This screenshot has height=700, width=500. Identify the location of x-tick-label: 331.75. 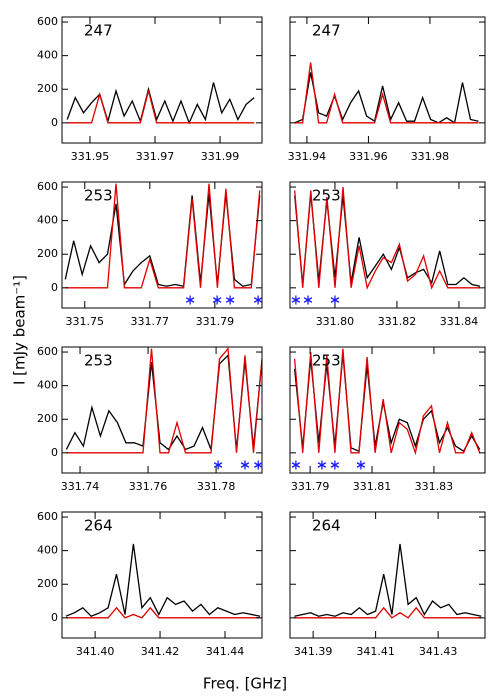
(85, 321).